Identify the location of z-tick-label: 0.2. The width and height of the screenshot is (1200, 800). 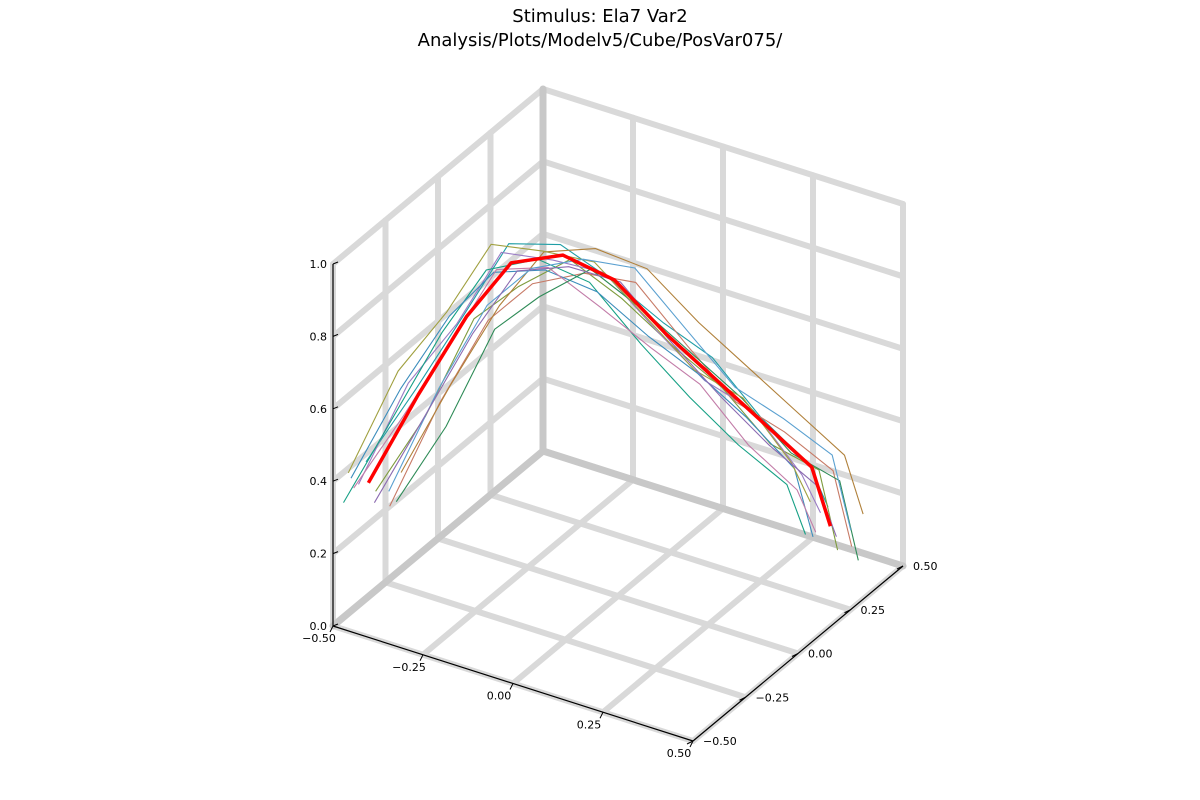
(319, 554).